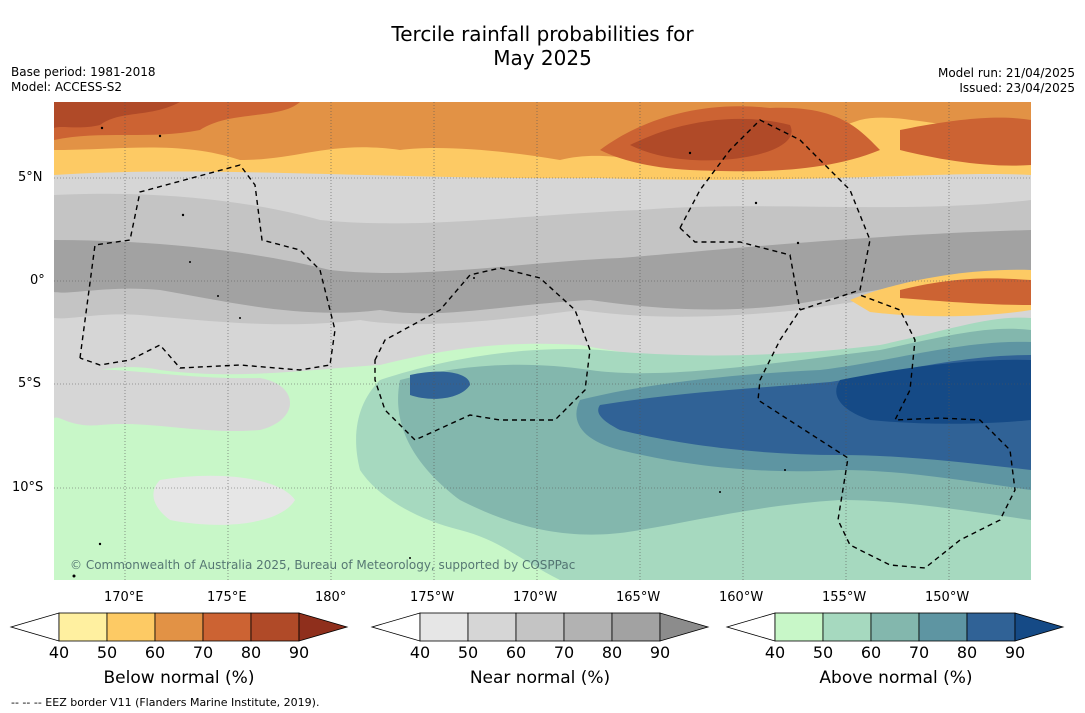 The height and width of the screenshot is (713, 1085). What do you see at coordinates (251, 652) in the screenshot?
I see `cb-below-tick-80: 80` at bounding box center [251, 652].